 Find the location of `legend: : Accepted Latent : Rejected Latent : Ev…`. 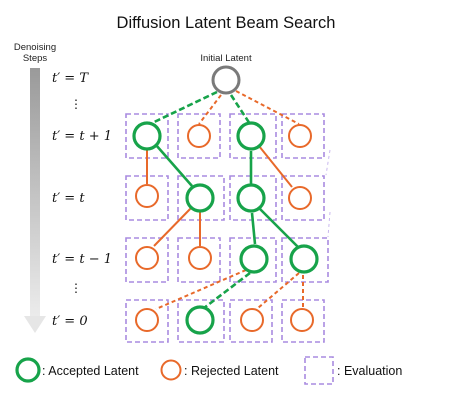

legend: : Accepted Latent : Rejected Latent : Ev… is located at coordinates (208, 370).